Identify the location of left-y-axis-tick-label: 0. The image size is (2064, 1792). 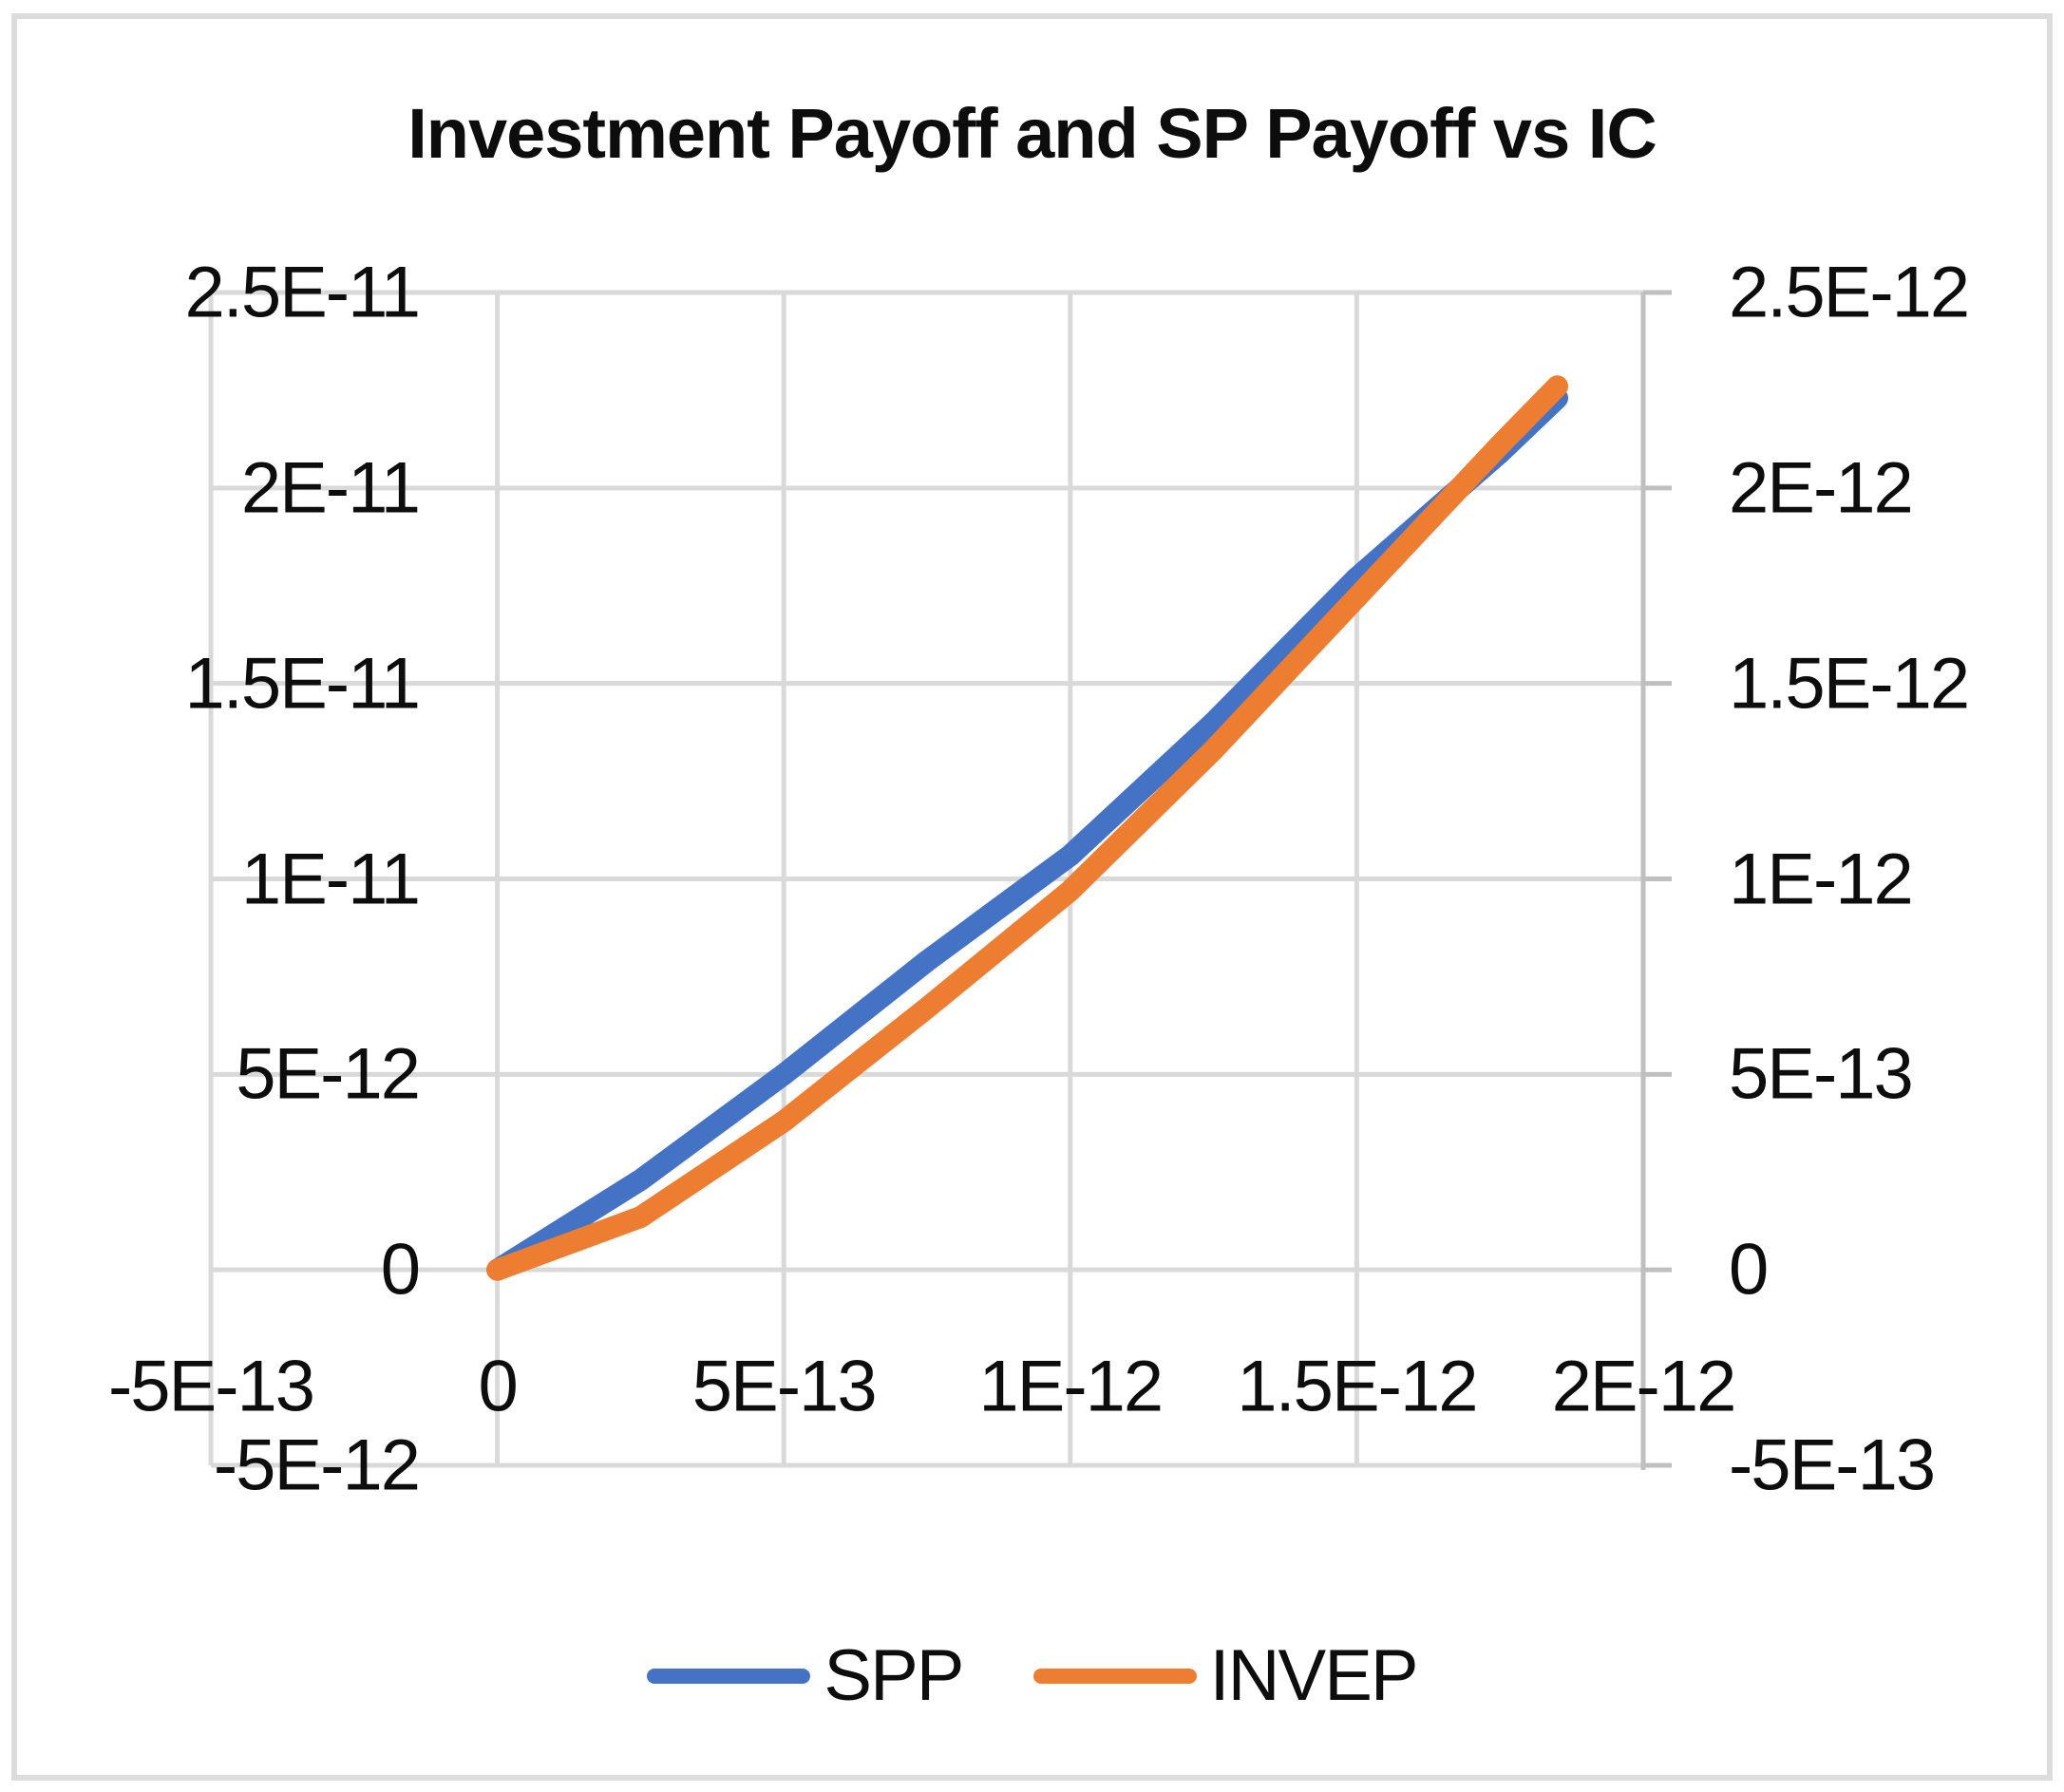
(400, 1270).